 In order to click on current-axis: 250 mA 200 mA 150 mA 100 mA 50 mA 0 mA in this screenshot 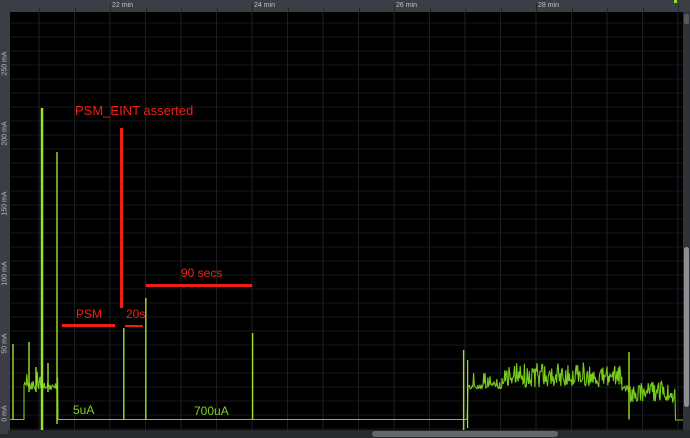, I will do `click(5, 221)`.